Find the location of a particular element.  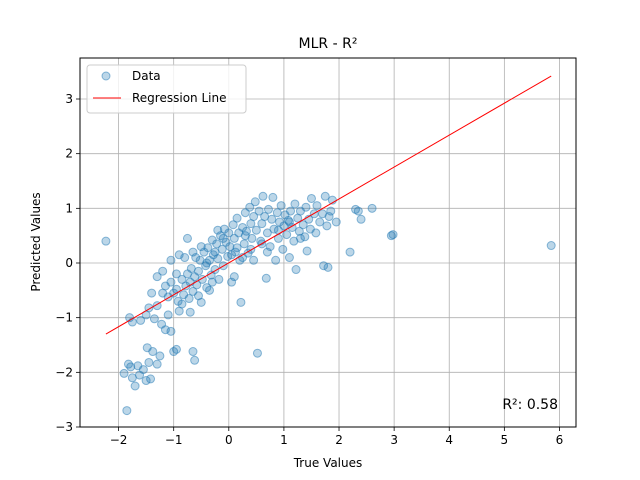

y-axis-ticks: −3 −2 −1 0 1 2 3 is located at coordinates (67, 263).